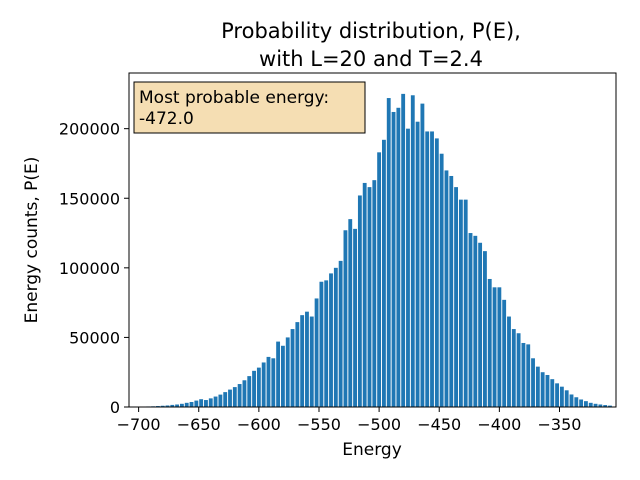  Describe the element at coordinates (89, 198) in the screenshot. I see `y-tick-label: 150000` at that location.